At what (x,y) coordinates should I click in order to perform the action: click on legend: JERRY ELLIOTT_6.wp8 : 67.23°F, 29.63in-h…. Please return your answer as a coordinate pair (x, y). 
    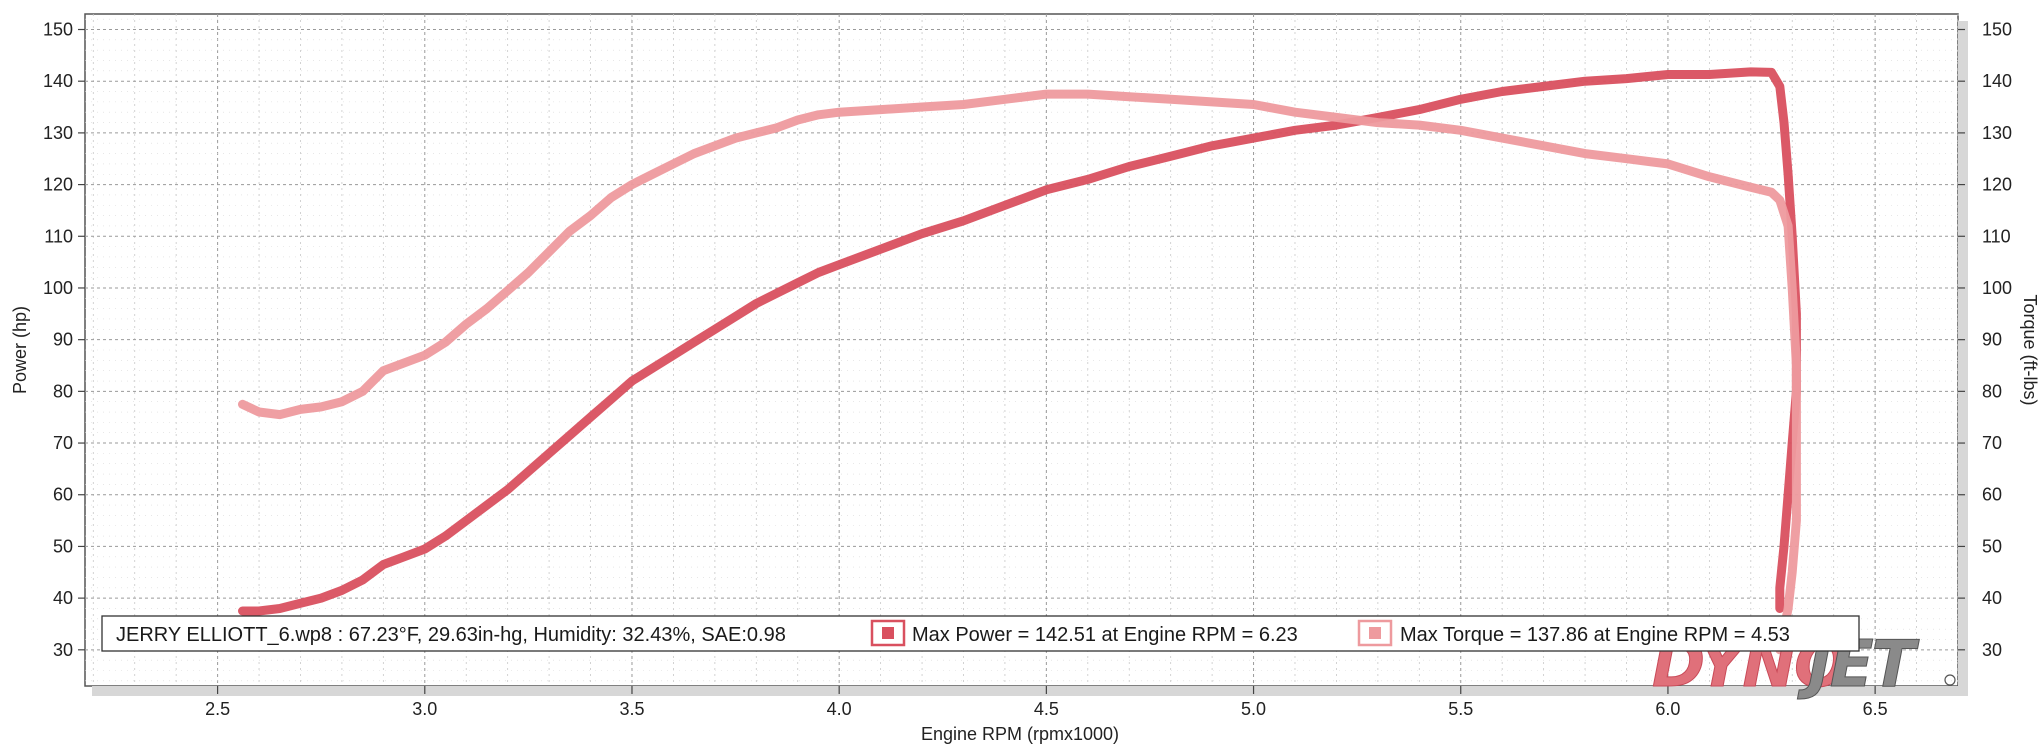
    Looking at the image, I should click on (980, 633).